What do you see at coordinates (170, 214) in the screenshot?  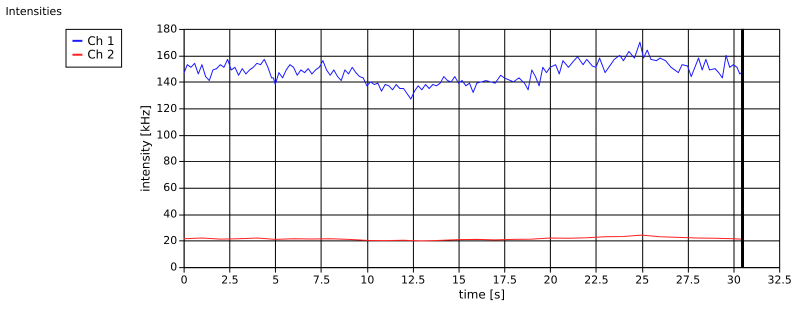 I see `y-tick-label: 40` at bounding box center [170, 214].